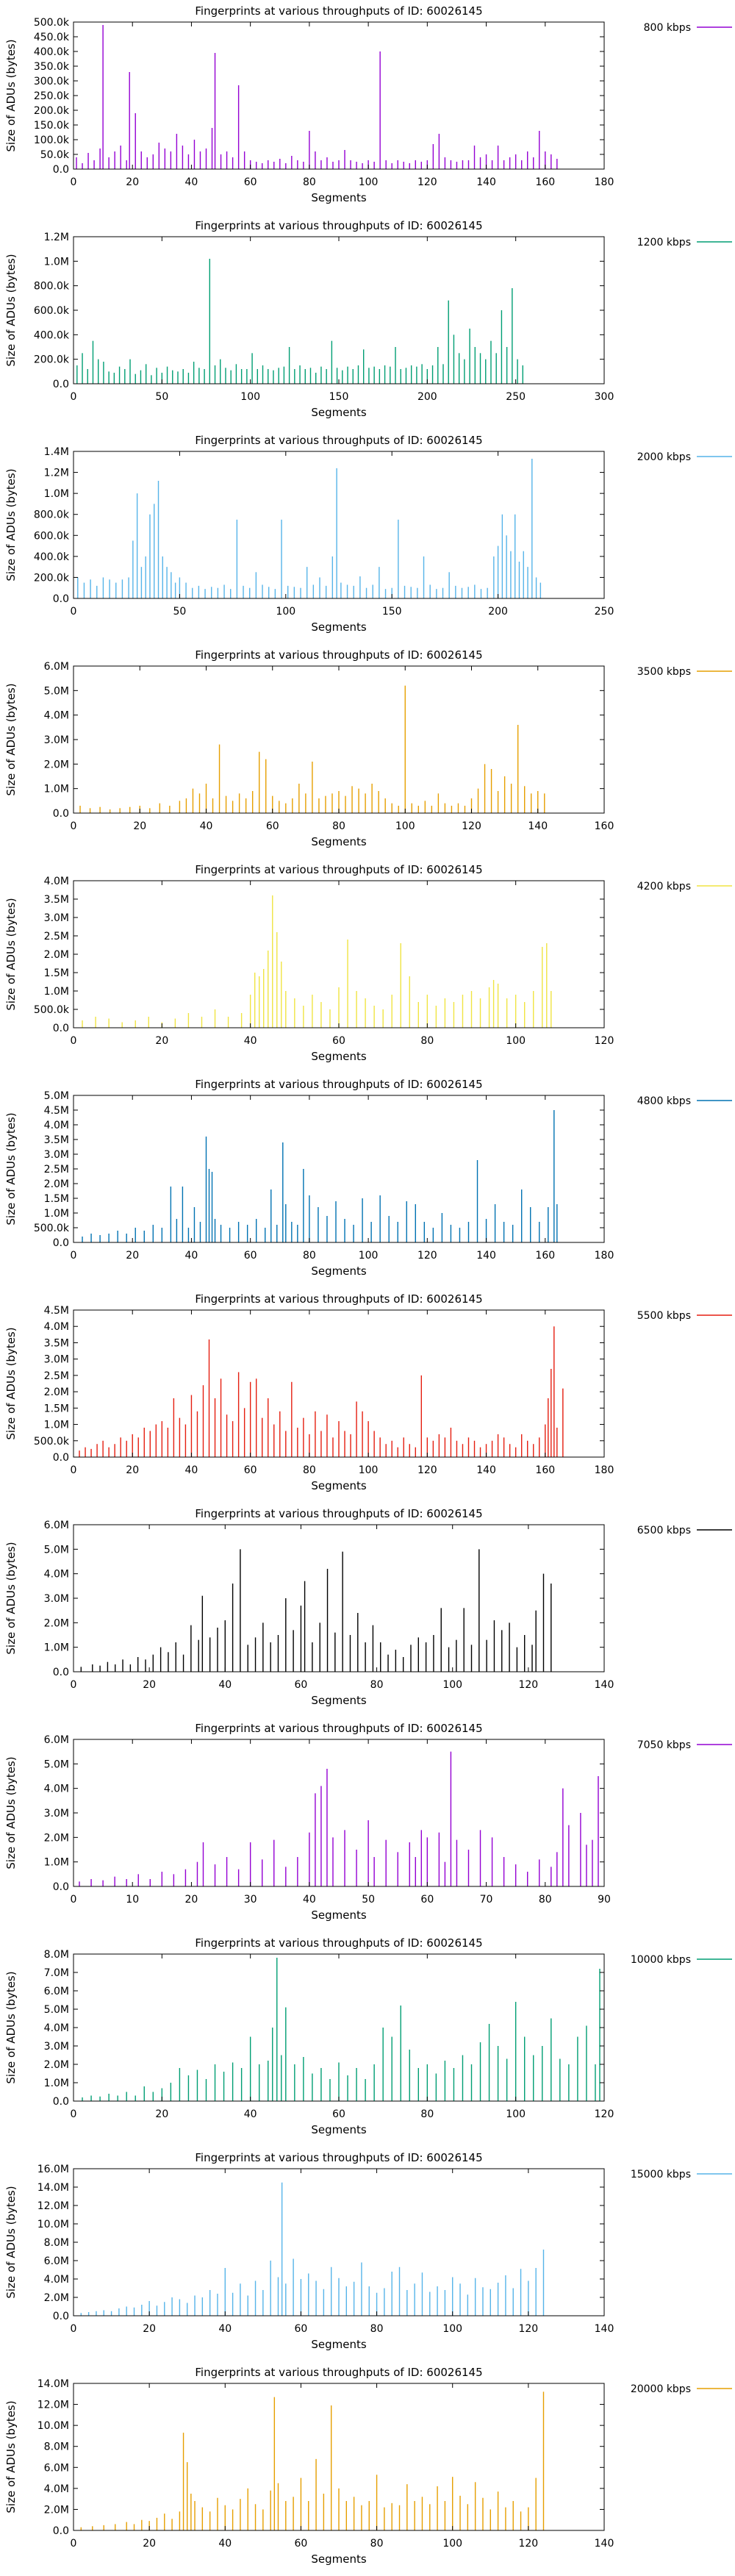 The height and width of the screenshot is (2576, 735). I want to click on y-tick-label: 8.0M, so click(56, 2447).